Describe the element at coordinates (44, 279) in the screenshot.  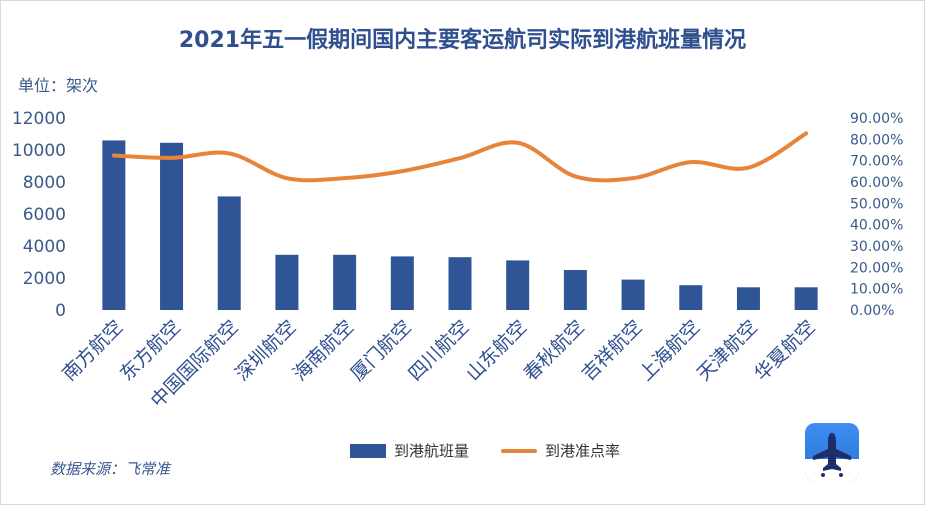
I see `left-tick-label: 2000` at that location.